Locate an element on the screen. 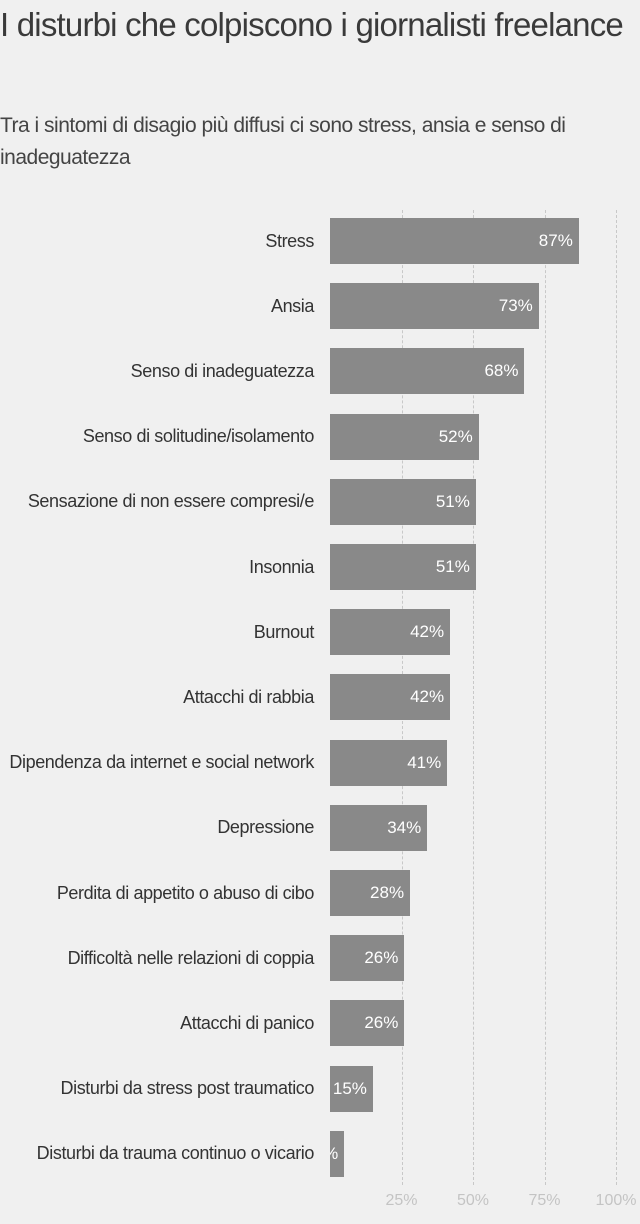 The image size is (640, 1224). bar: 34% is located at coordinates (379, 827).